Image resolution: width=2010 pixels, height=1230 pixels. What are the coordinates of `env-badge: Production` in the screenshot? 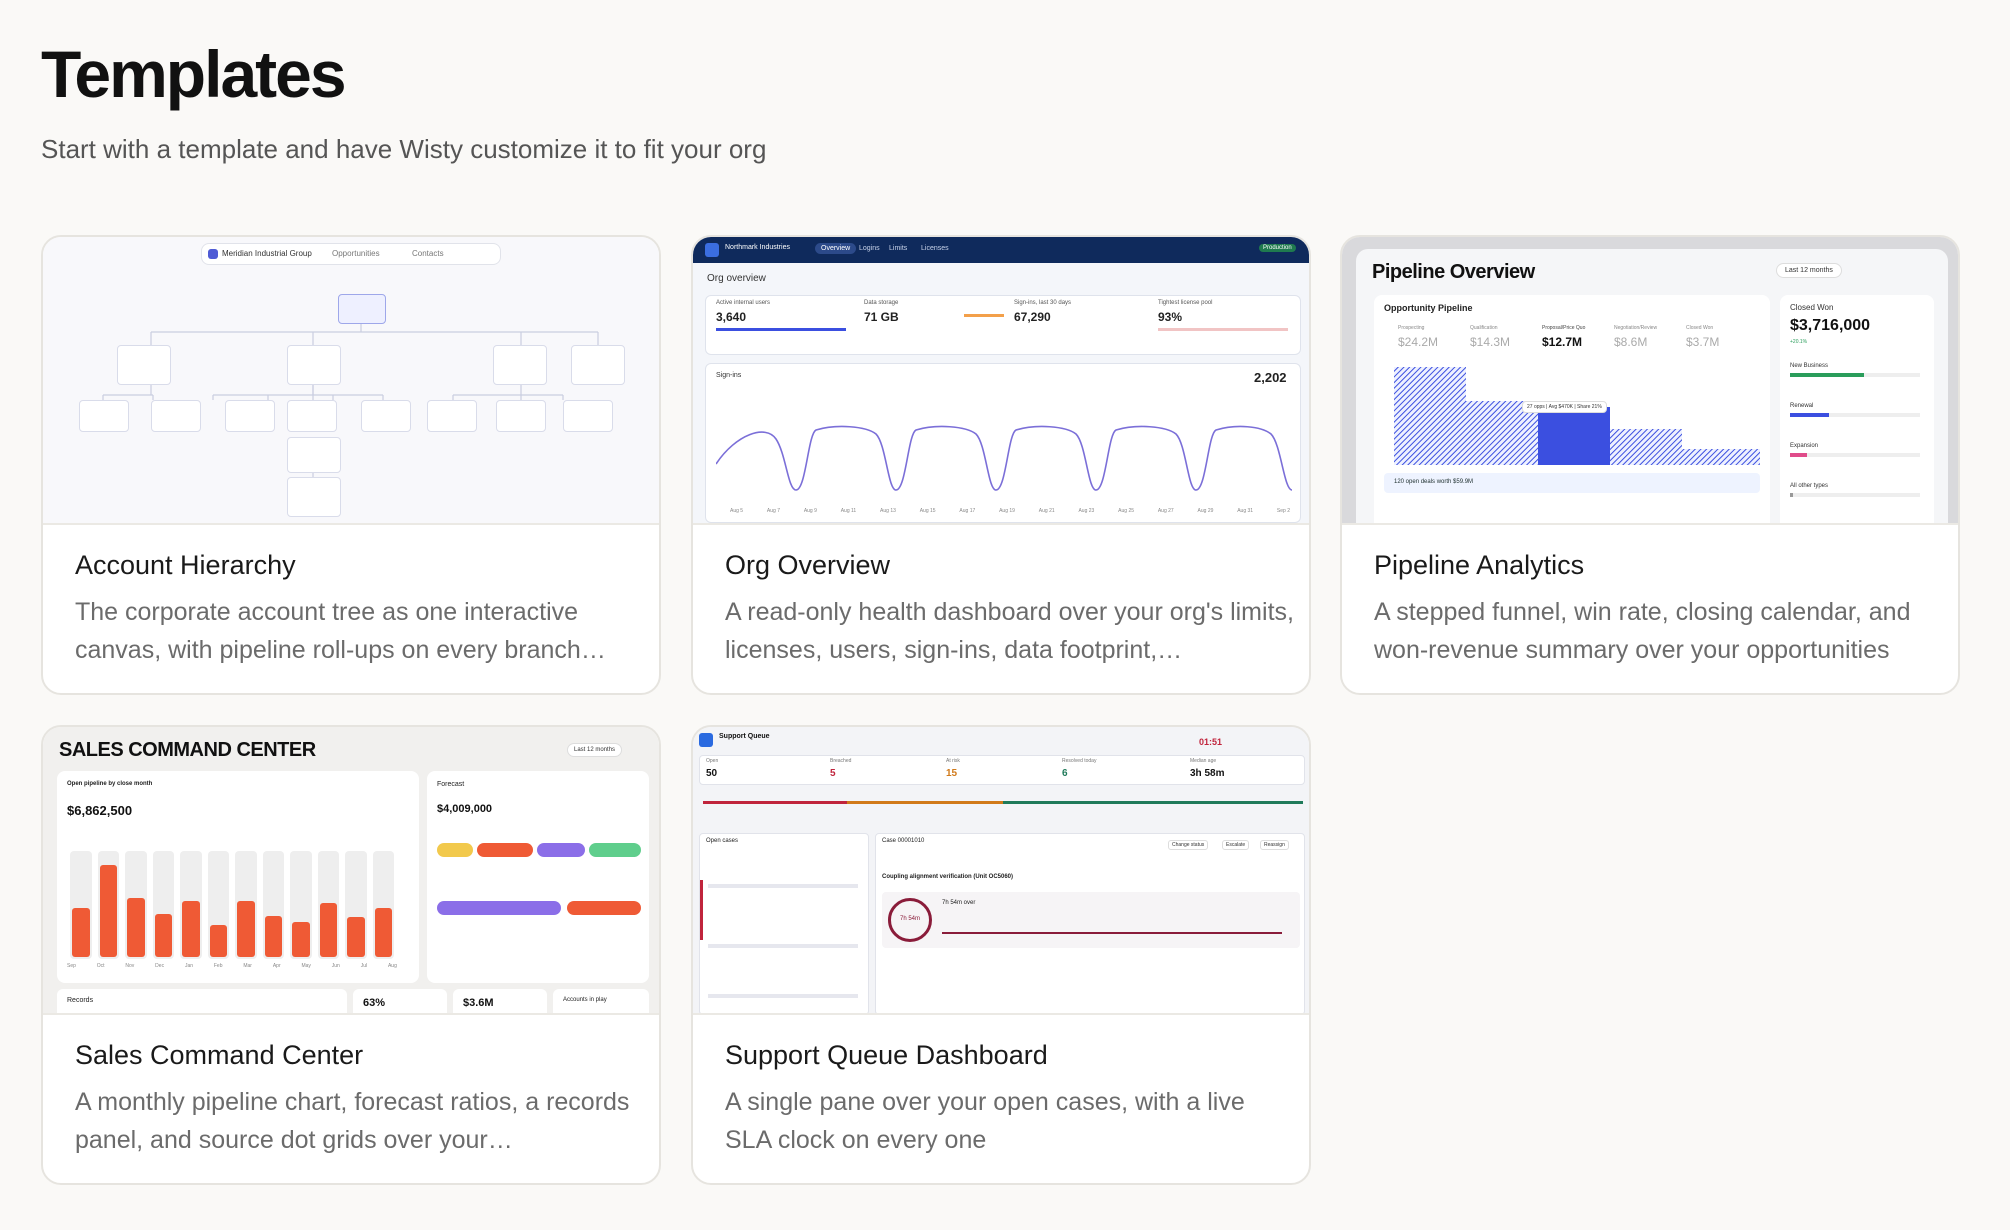 It's located at (1277, 248).